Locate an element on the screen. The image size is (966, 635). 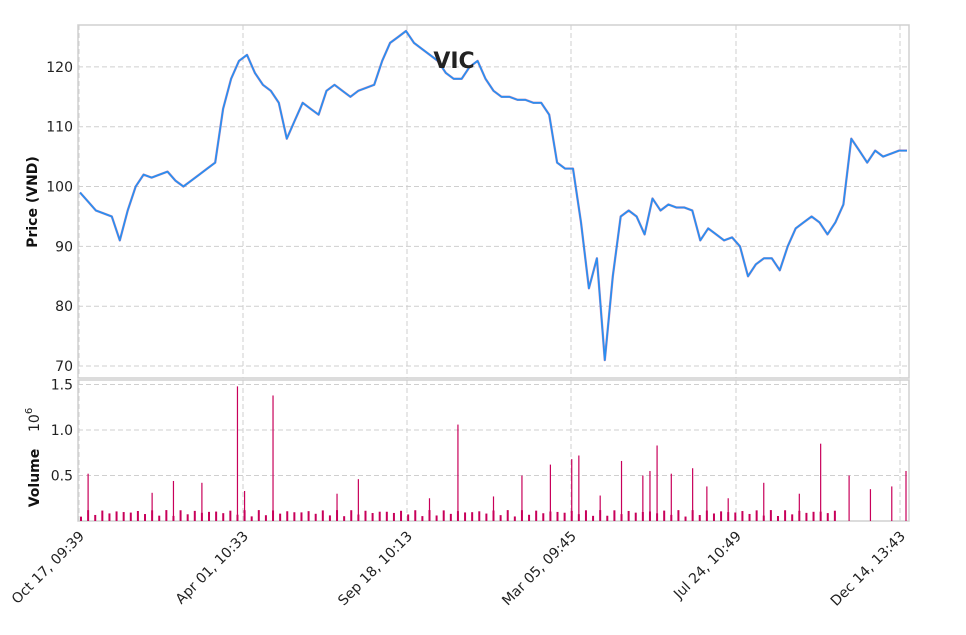
x-tick-label: Jul 24, 10:49 is located at coordinates (707, 566).